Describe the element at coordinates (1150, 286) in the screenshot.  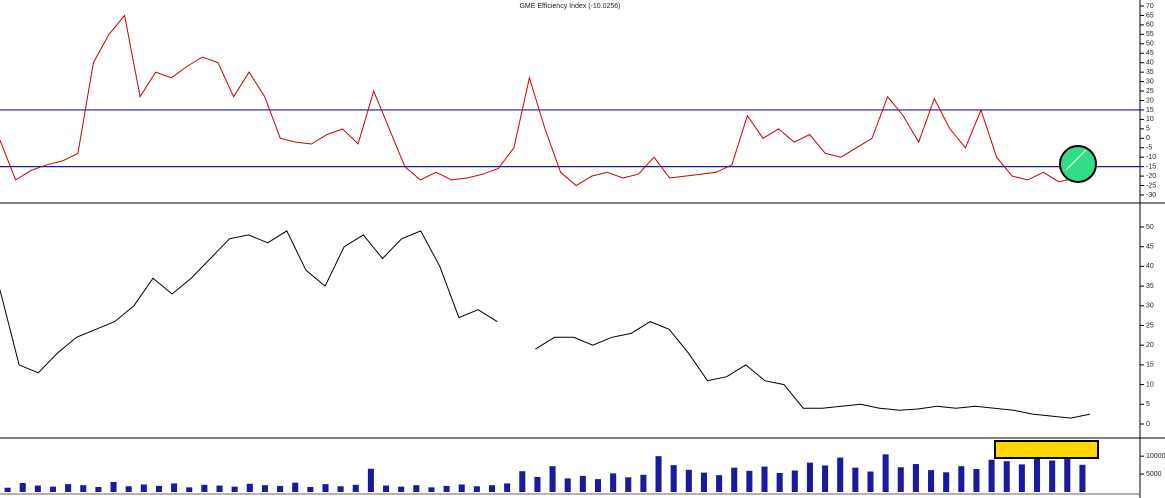
I see `y-tick-label: 35` at that location.